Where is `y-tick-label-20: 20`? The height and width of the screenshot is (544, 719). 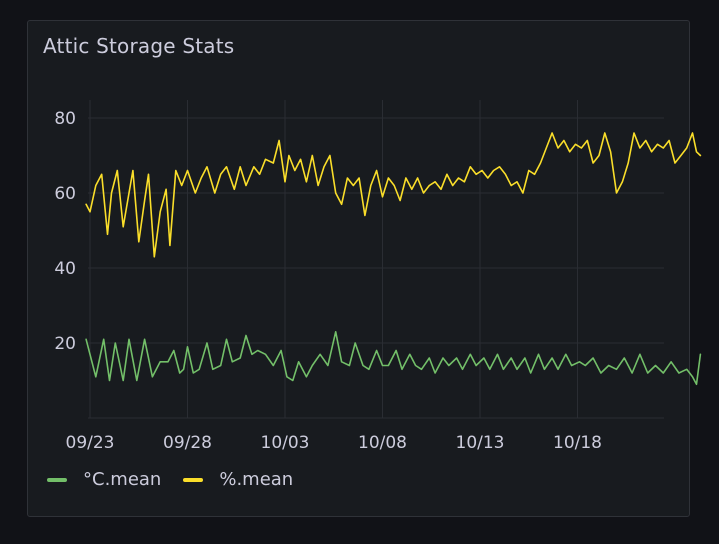
y-tick-label-20: 20 is located at coordinates (65, 344).